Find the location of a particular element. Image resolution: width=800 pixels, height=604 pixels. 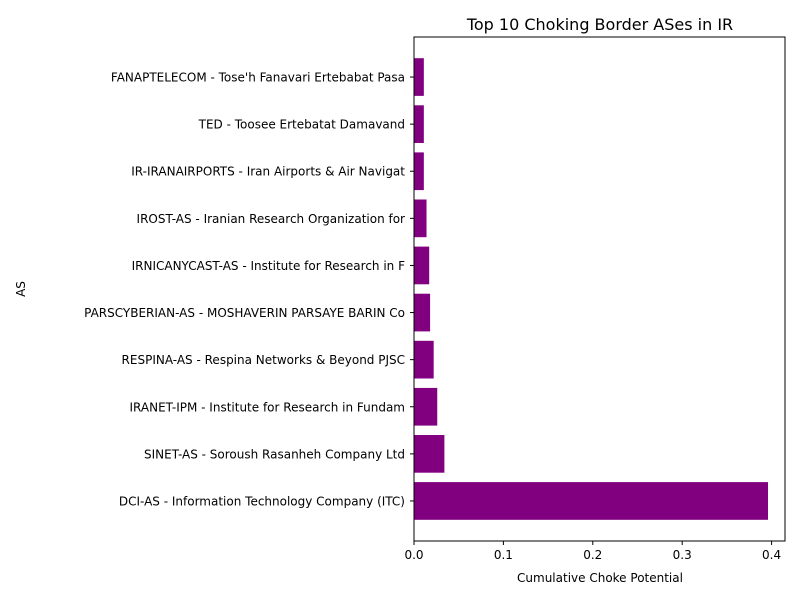

y-tick-label: TED - Toosee Ertebatat Damavand is located at coordinates (301, 125).